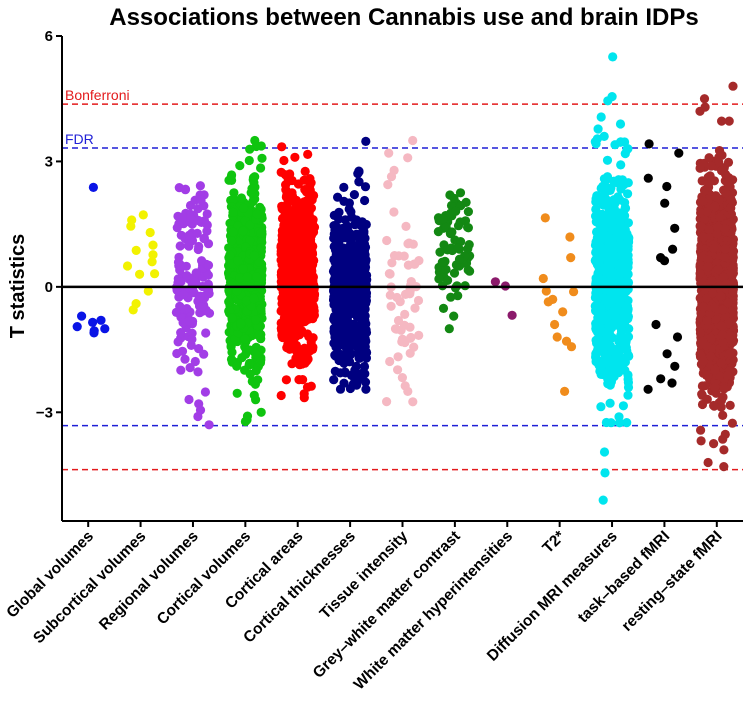  I want to click on x-tick-label: resting–state fMRI, so click(672, 581).